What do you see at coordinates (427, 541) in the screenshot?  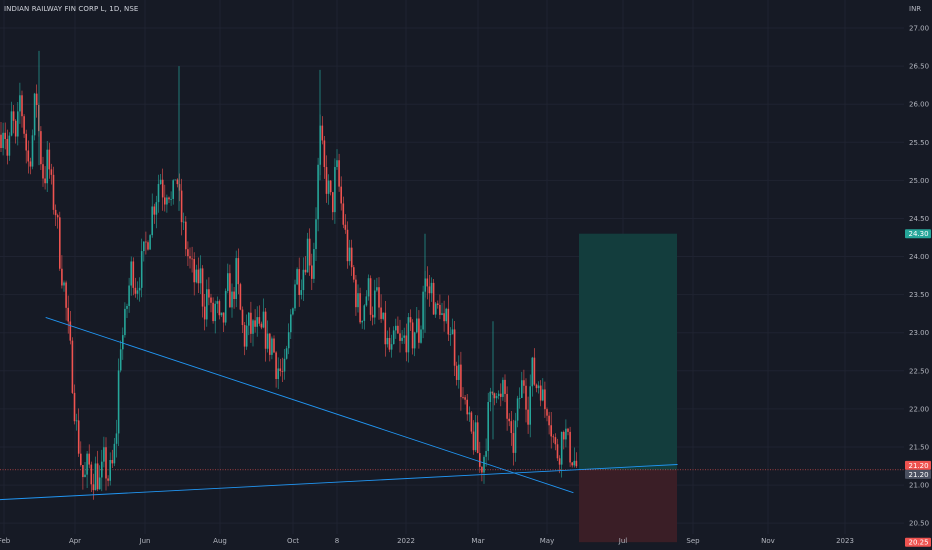 I see `time-axis: Feb Apr Jun Aug Oct 8 2022 Mar May Jul Sep Nov 2023` at bounding box center [427, 541].